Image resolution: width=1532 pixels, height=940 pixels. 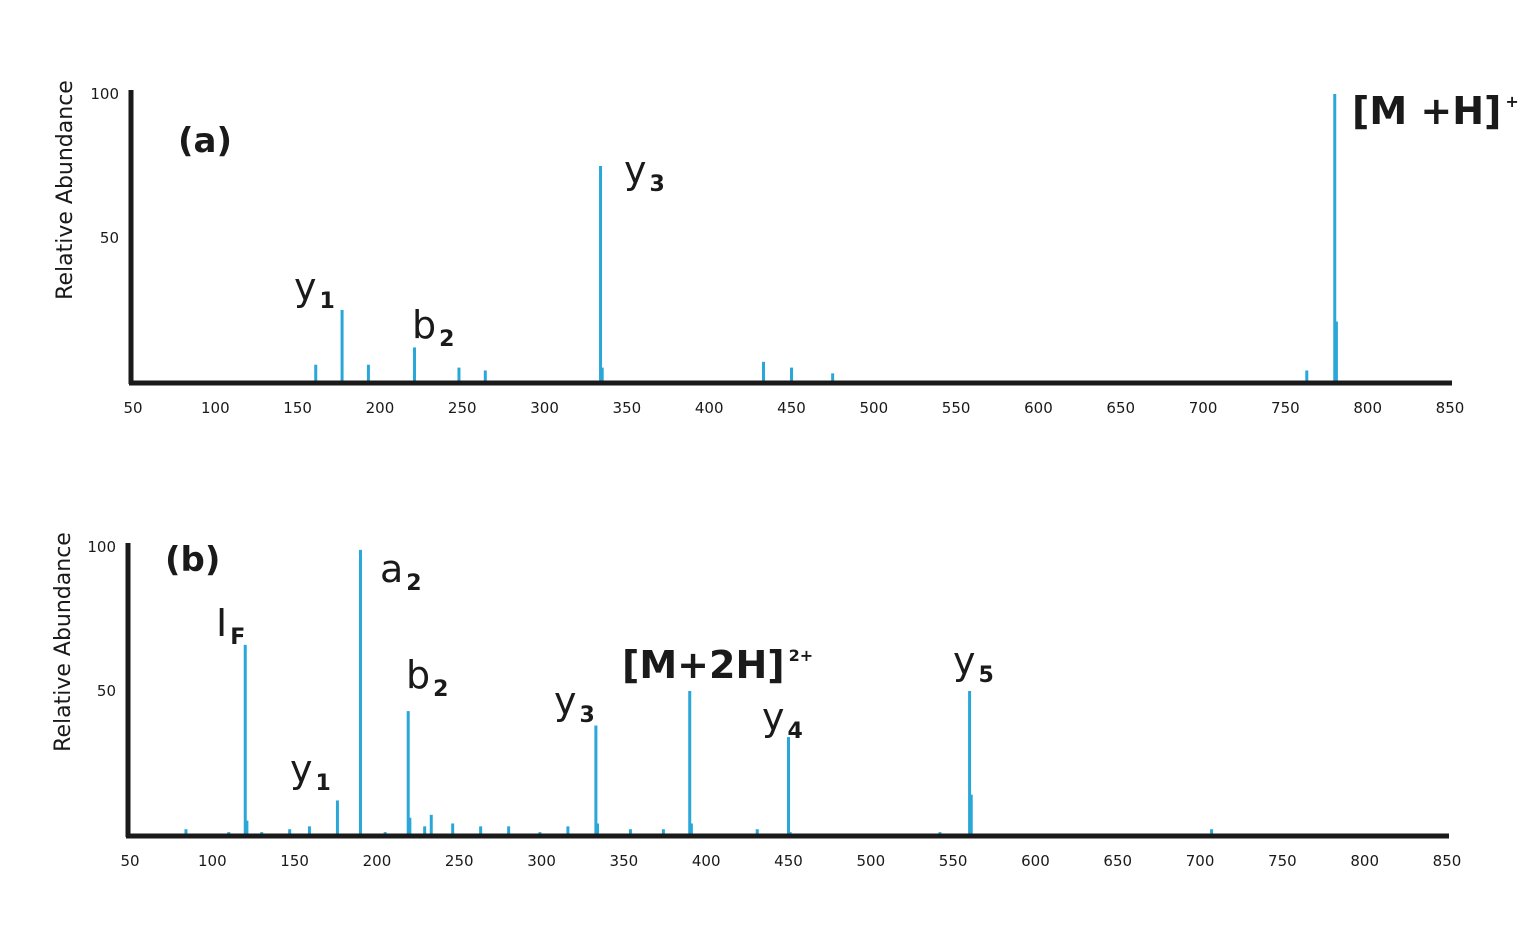 I want to click on panel-label: (a), so click(x=205, y=141).